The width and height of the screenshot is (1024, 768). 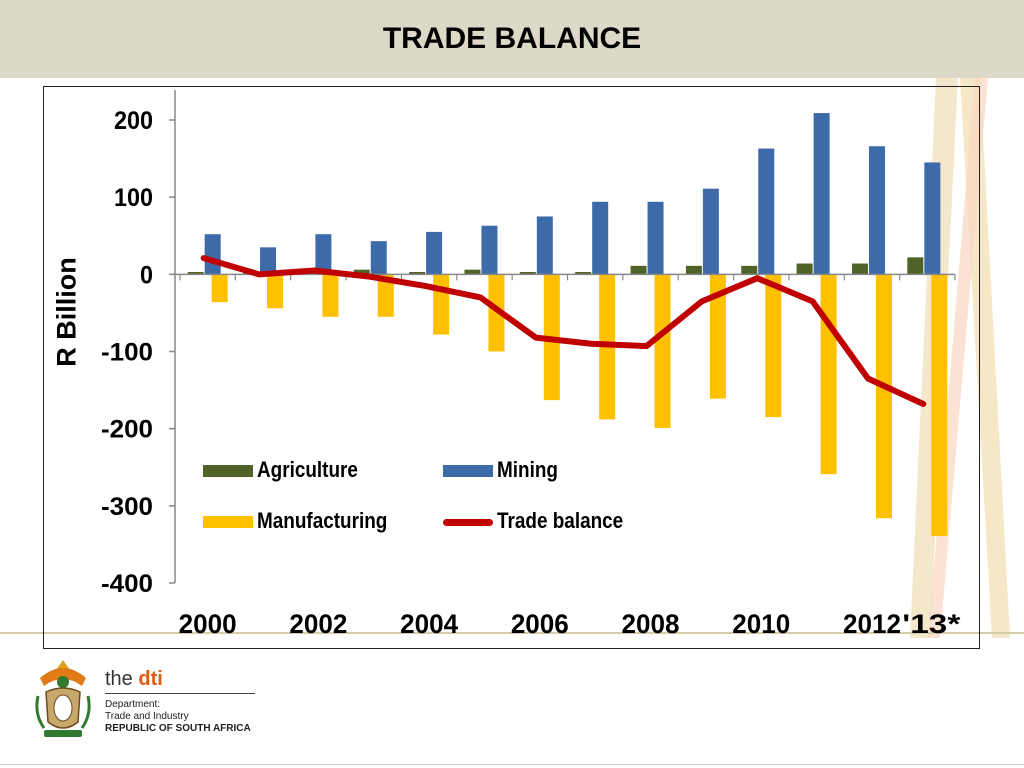 What do you see at coordinates (512, 764) in the screenshot?
I see `footer-line` at bounding box center [512, 764].